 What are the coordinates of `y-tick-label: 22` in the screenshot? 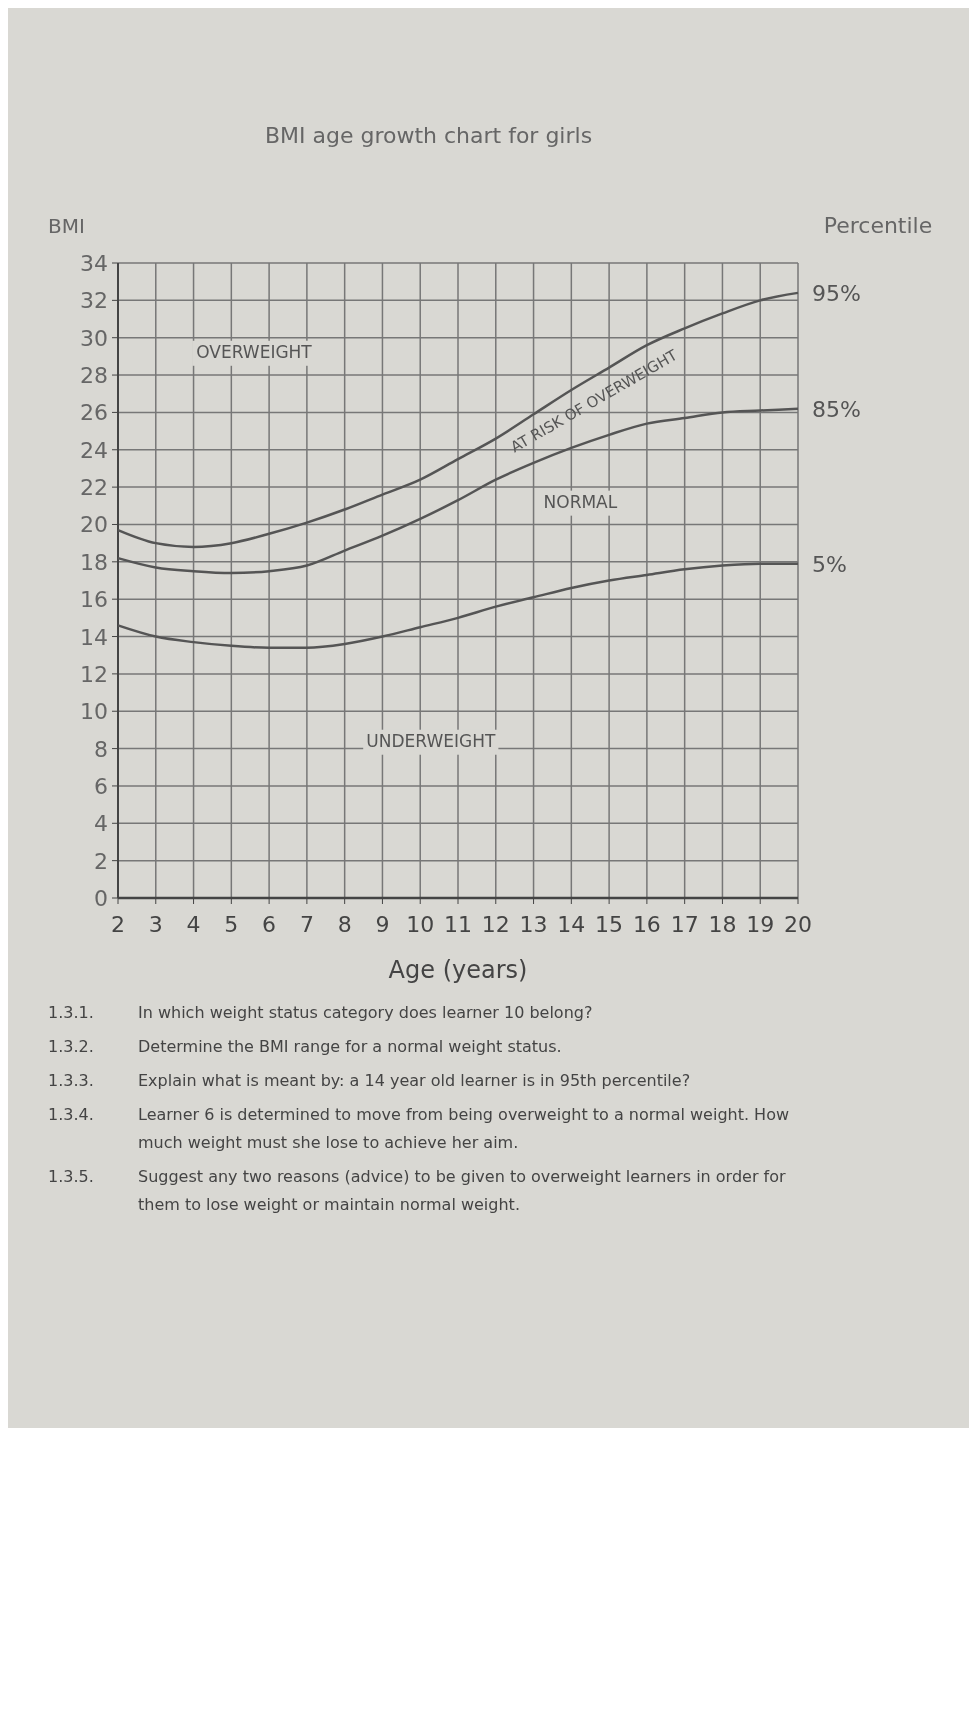 It's located at (94, 488).